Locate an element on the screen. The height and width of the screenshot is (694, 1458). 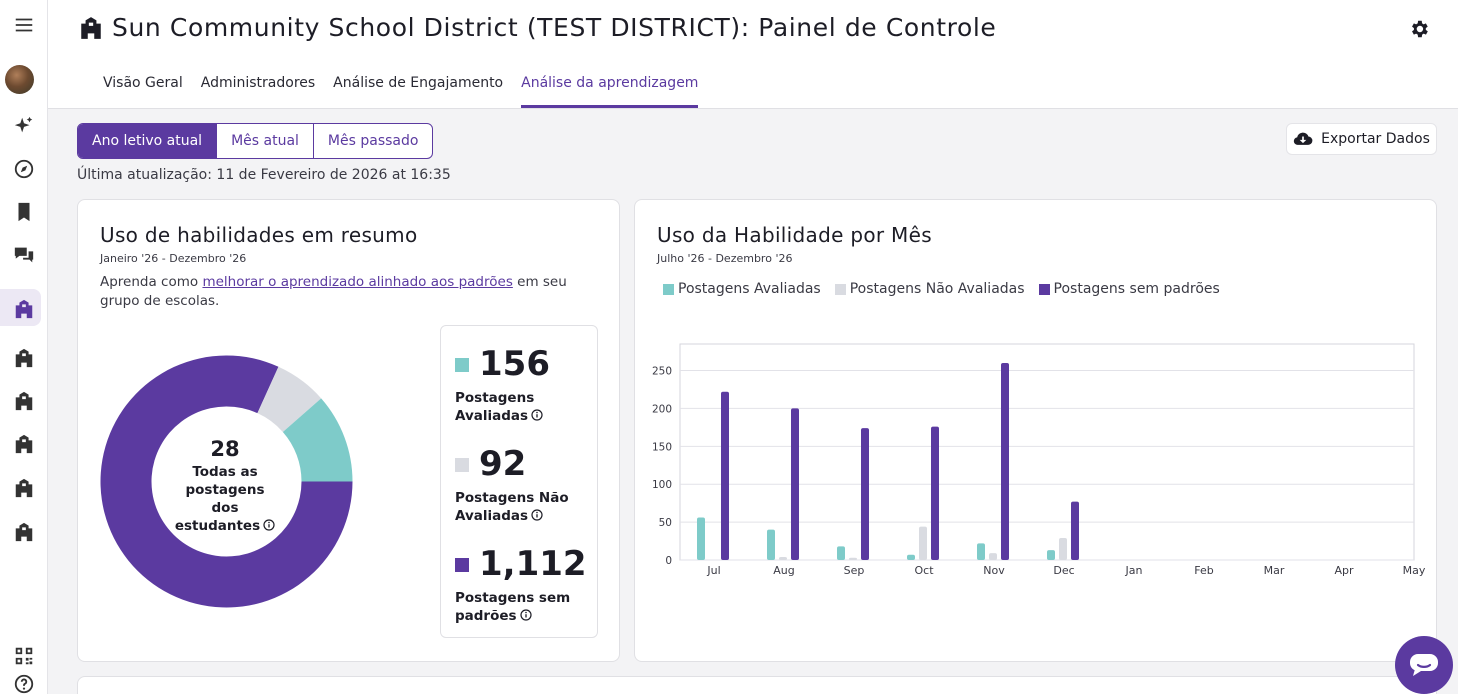
period-filter: Ano letivo atual Mês atual Mês passado is located at coordinates (255, 141).